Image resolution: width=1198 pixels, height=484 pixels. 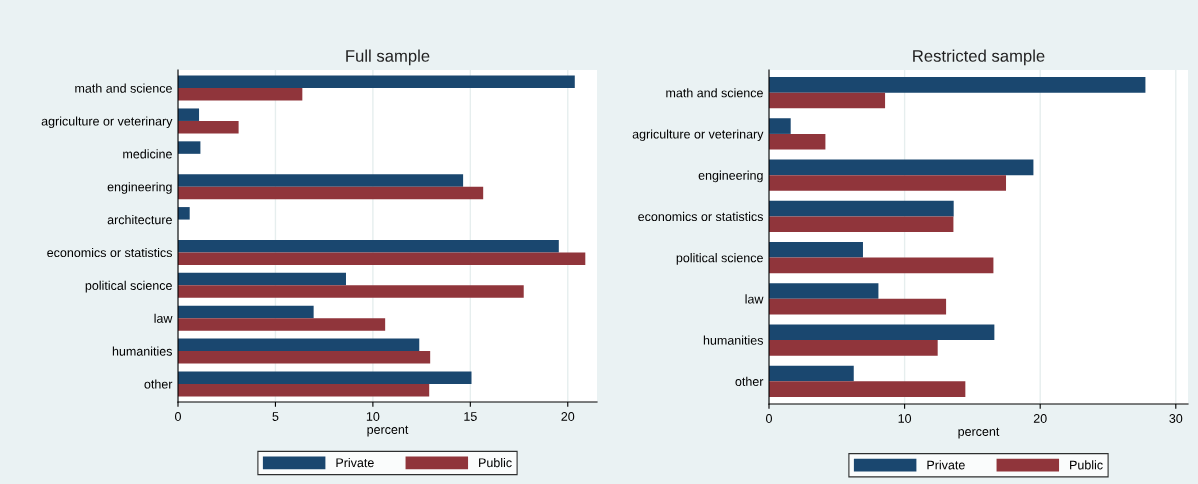 What do you see at coordinates (1176, 418) in the screenshot?
I see `x-tick-label: 30` at bounding box center [1176, 418].